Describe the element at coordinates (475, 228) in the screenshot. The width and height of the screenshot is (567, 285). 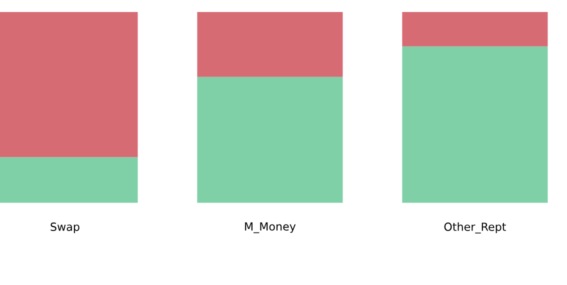
I see `x-tick-label: Other_Rept` at that location.